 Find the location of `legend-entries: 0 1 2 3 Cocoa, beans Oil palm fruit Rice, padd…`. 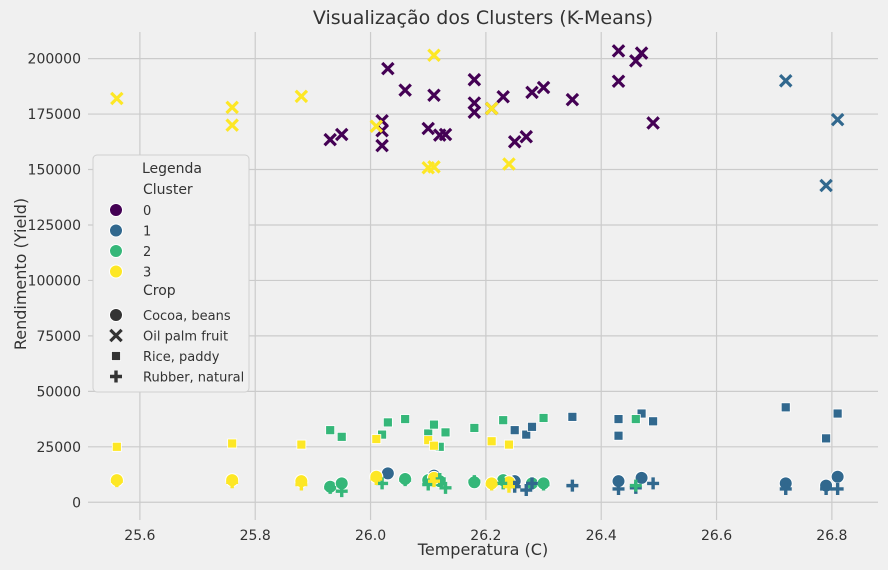

legend-entries: 0 1 2 3 Cocoa, beans Oil palm fruit Rice, padd… is located at coordinates (176, 294).